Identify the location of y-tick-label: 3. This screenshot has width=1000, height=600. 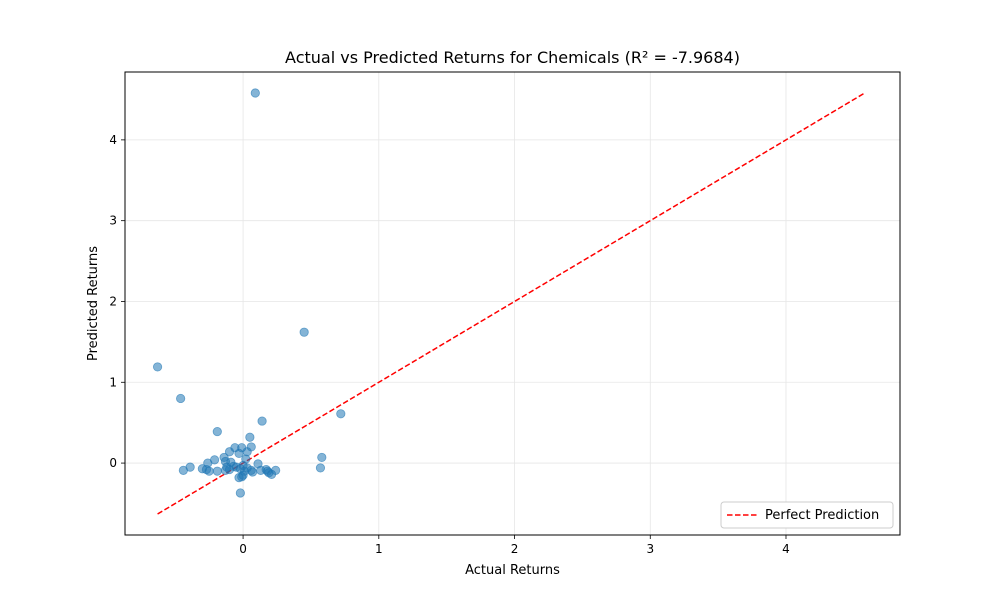
(113, 221).